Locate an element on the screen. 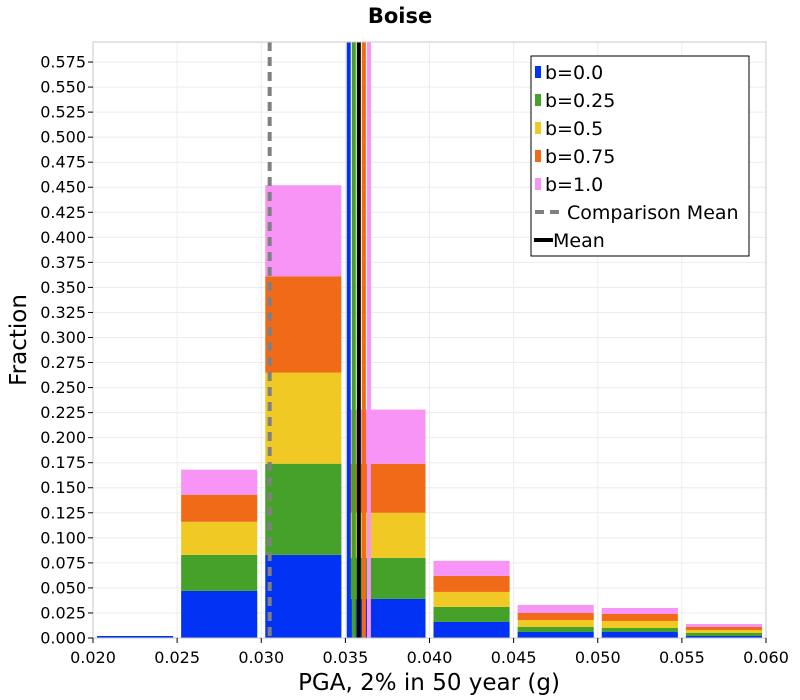 The width and height of the screenshot is (800, 700). y-tick-label: 0.125 is located at coordinates (63, 512).